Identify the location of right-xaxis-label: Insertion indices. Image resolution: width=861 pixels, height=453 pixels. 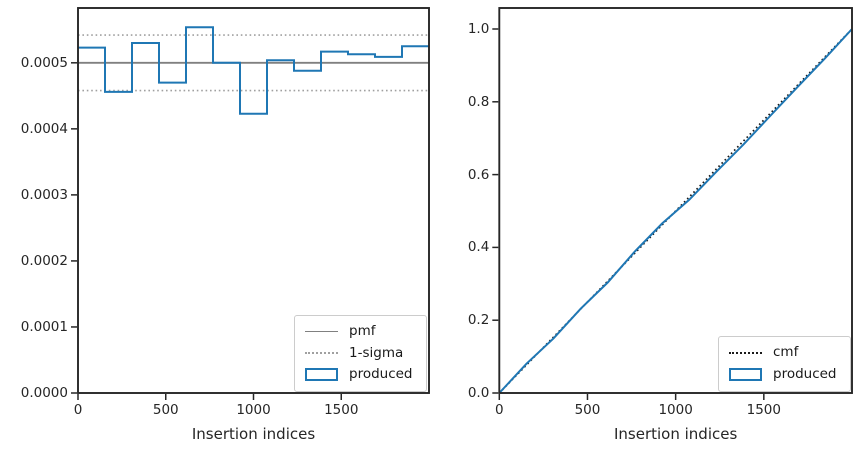
(675, 434).